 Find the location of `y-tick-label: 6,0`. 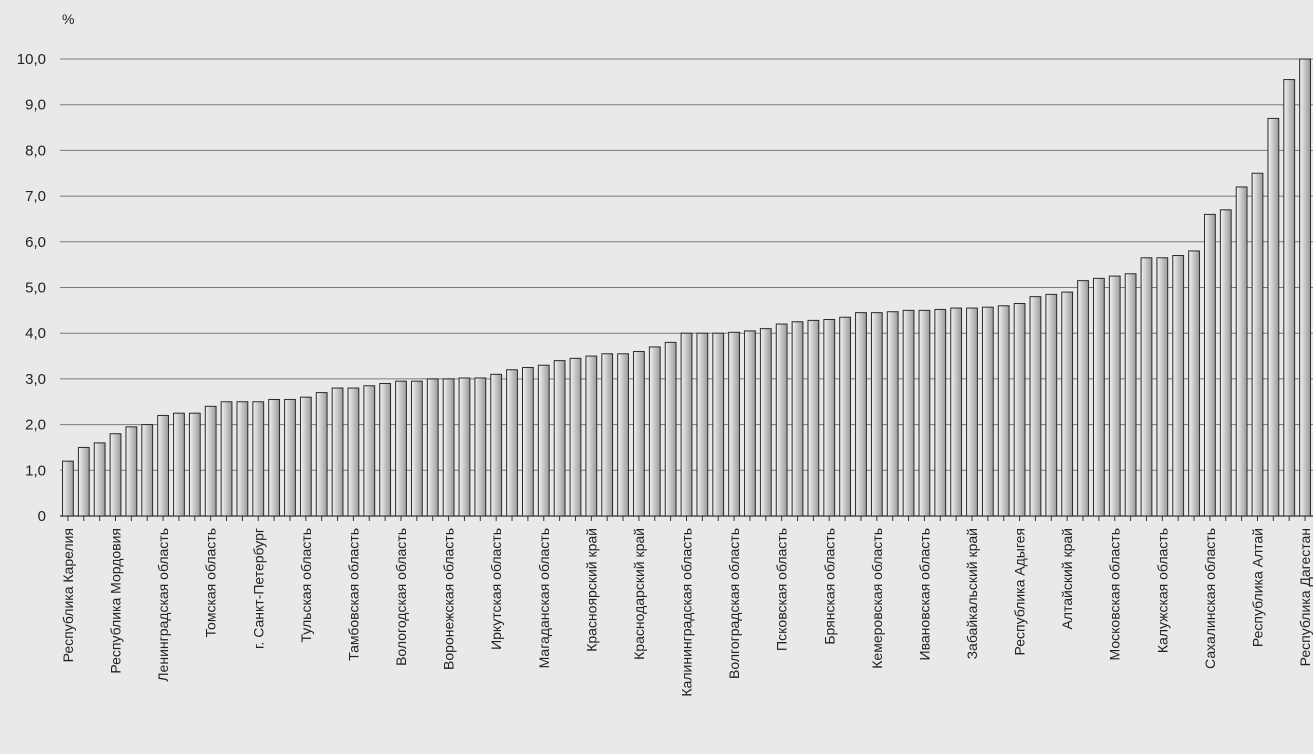

y-tick-label: 6,0 is located at coordinates (35, 242).